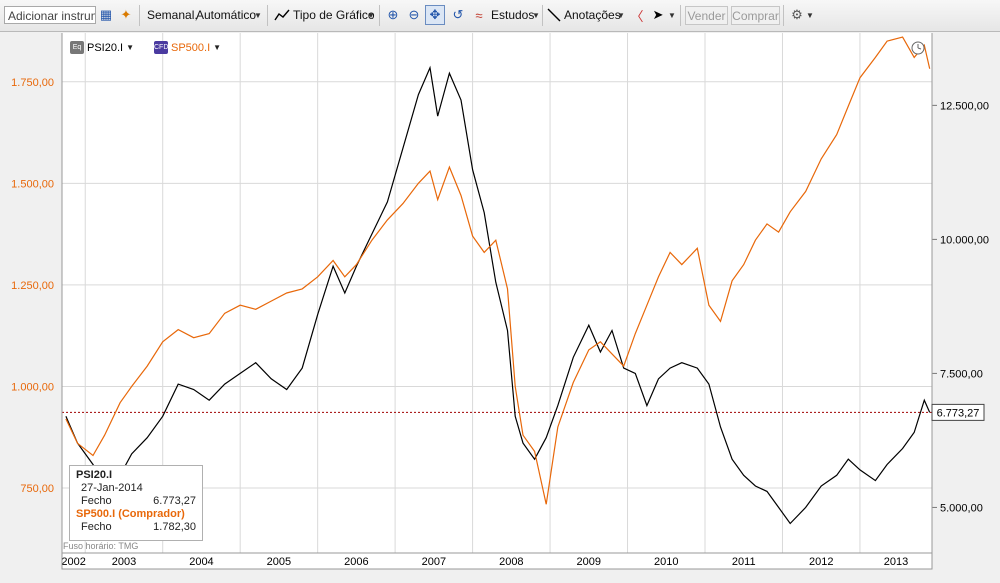 The width and height of the screenshot is (1000, 583). Describe the element at coordinates (106, 14) in the screenshot. I see `instrument-list-icon: ▦` at that location.